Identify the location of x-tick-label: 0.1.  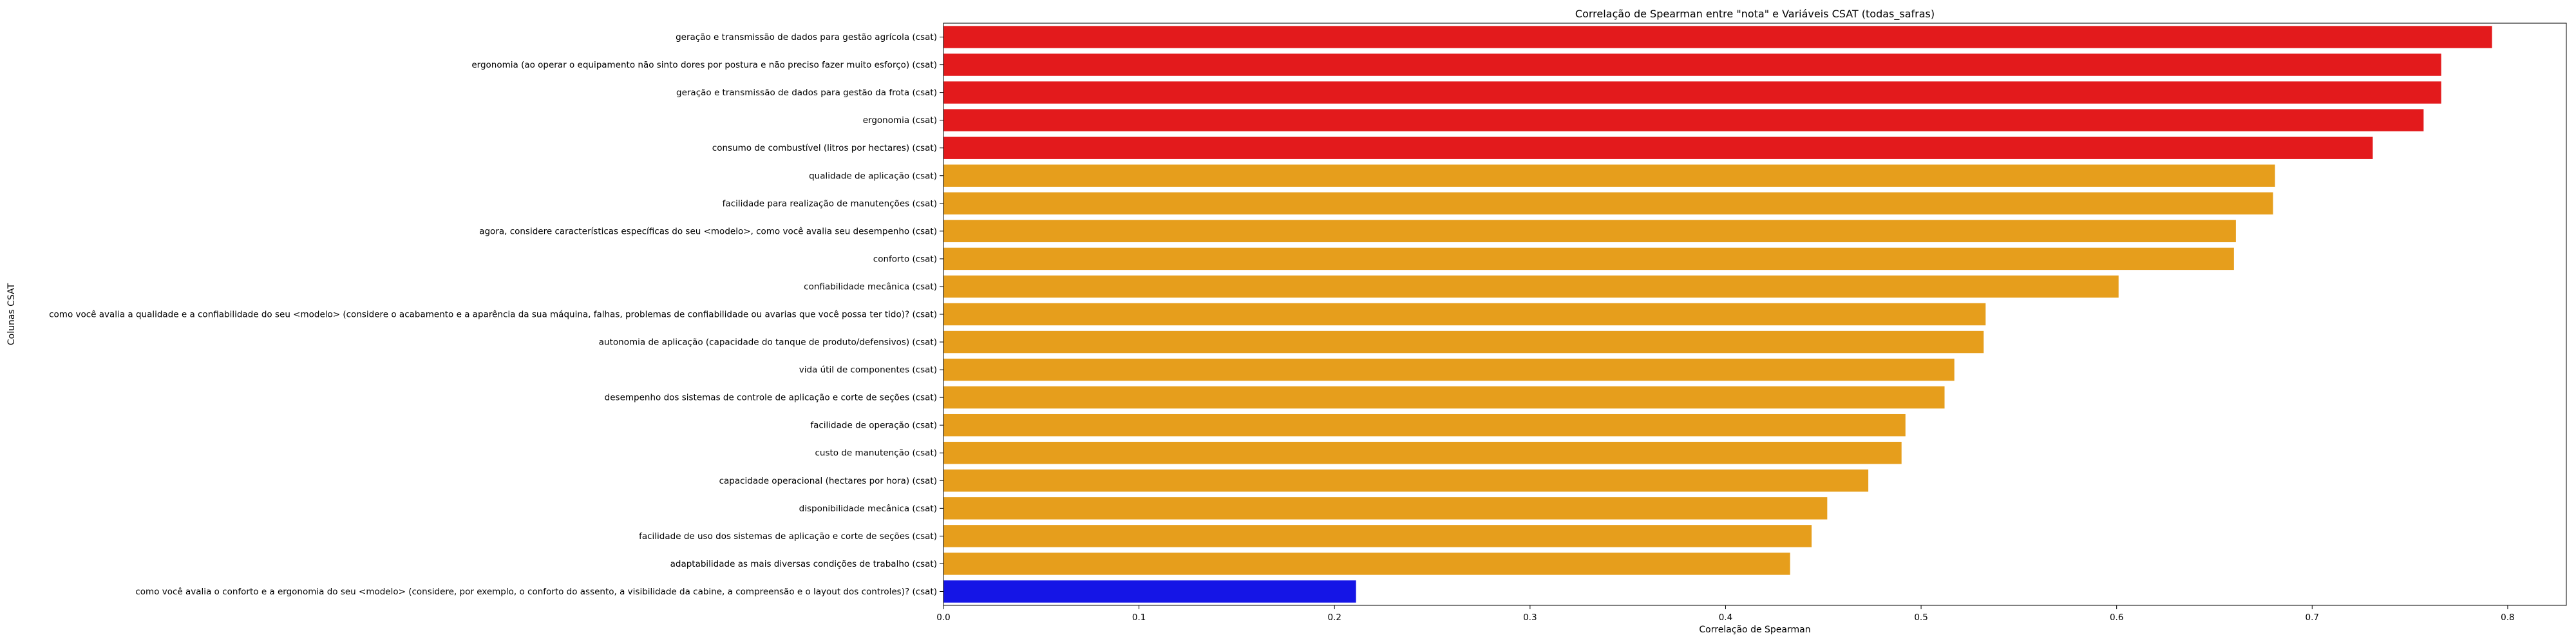
(1139, 618).